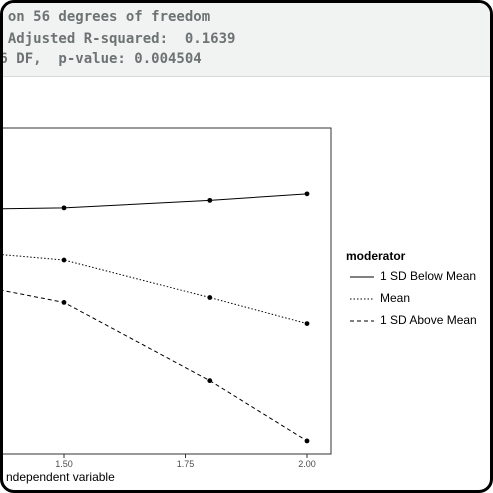 Image resolution: width=493 pixels, height=493 pixels. Describe the element at coordinates (376, 256) in the screenshot. I see `legend-title: moderator` at that location.